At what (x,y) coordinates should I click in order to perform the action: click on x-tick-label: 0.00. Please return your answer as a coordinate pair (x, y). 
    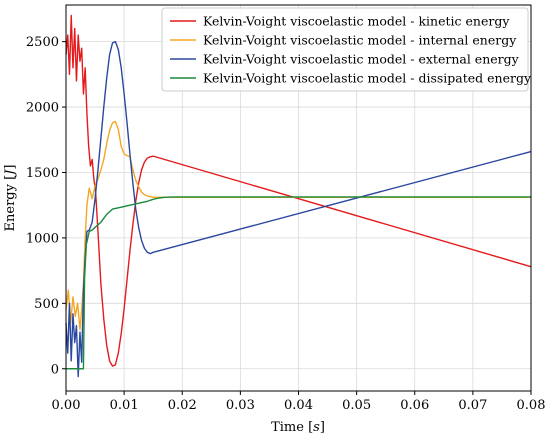
    Looking at the image, I should click on (66, 405).